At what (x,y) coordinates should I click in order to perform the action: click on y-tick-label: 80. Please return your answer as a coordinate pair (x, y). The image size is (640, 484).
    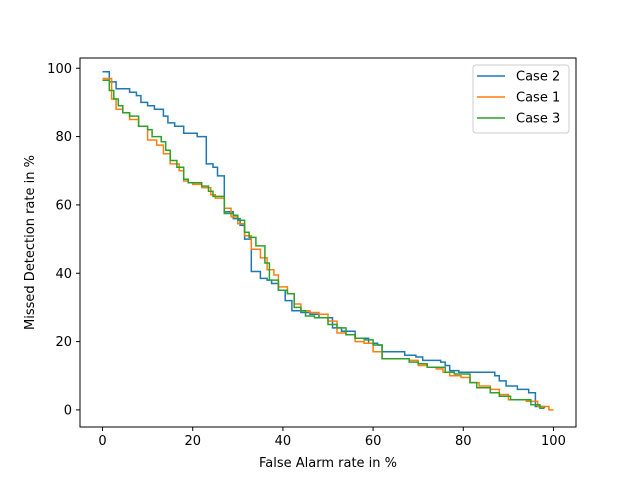
    Looking at the image, I should click on (63, 137).